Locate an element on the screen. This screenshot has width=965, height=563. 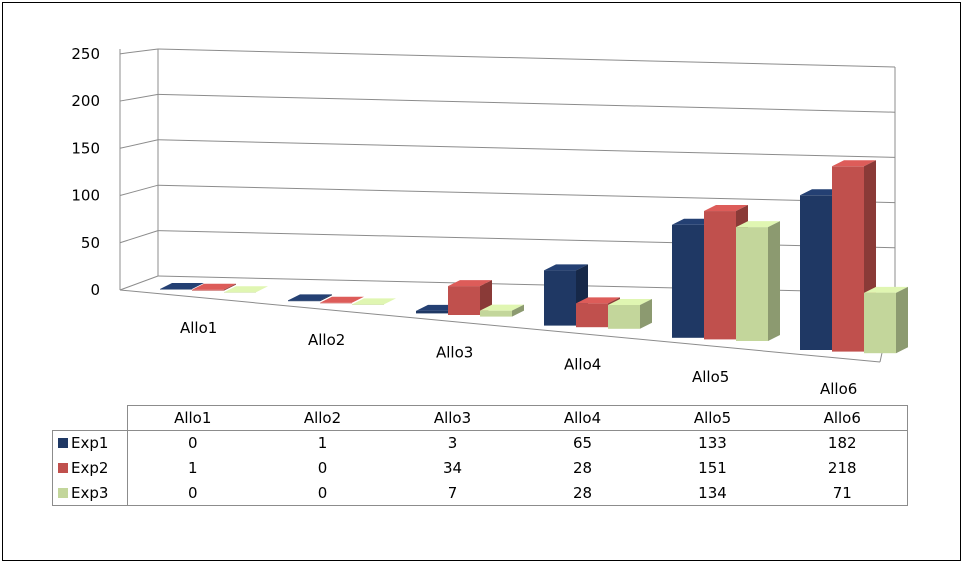
table-cell: 65 is located at coordinates (582, 443).